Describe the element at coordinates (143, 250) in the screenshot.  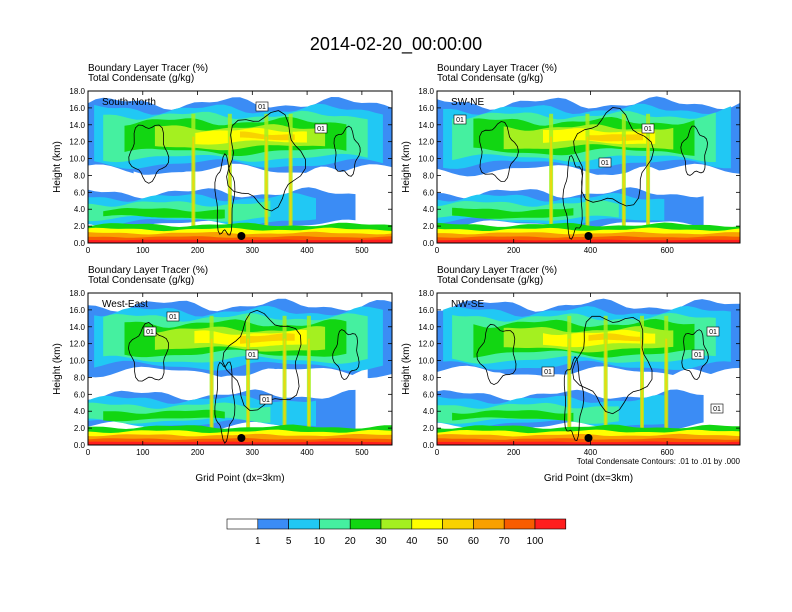
I see `x-tick-label: 100` at that location.